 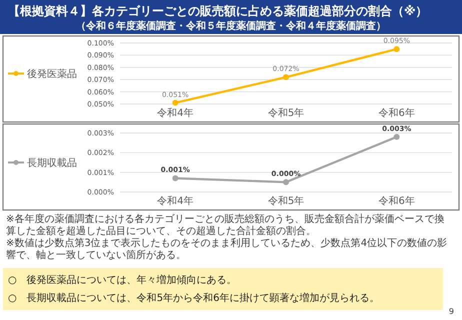 I want to click on text: ○ 長期収載品については、令和5年から令和6年に掛けて顕著な増加が見られる。, so click(x=194, y=298).